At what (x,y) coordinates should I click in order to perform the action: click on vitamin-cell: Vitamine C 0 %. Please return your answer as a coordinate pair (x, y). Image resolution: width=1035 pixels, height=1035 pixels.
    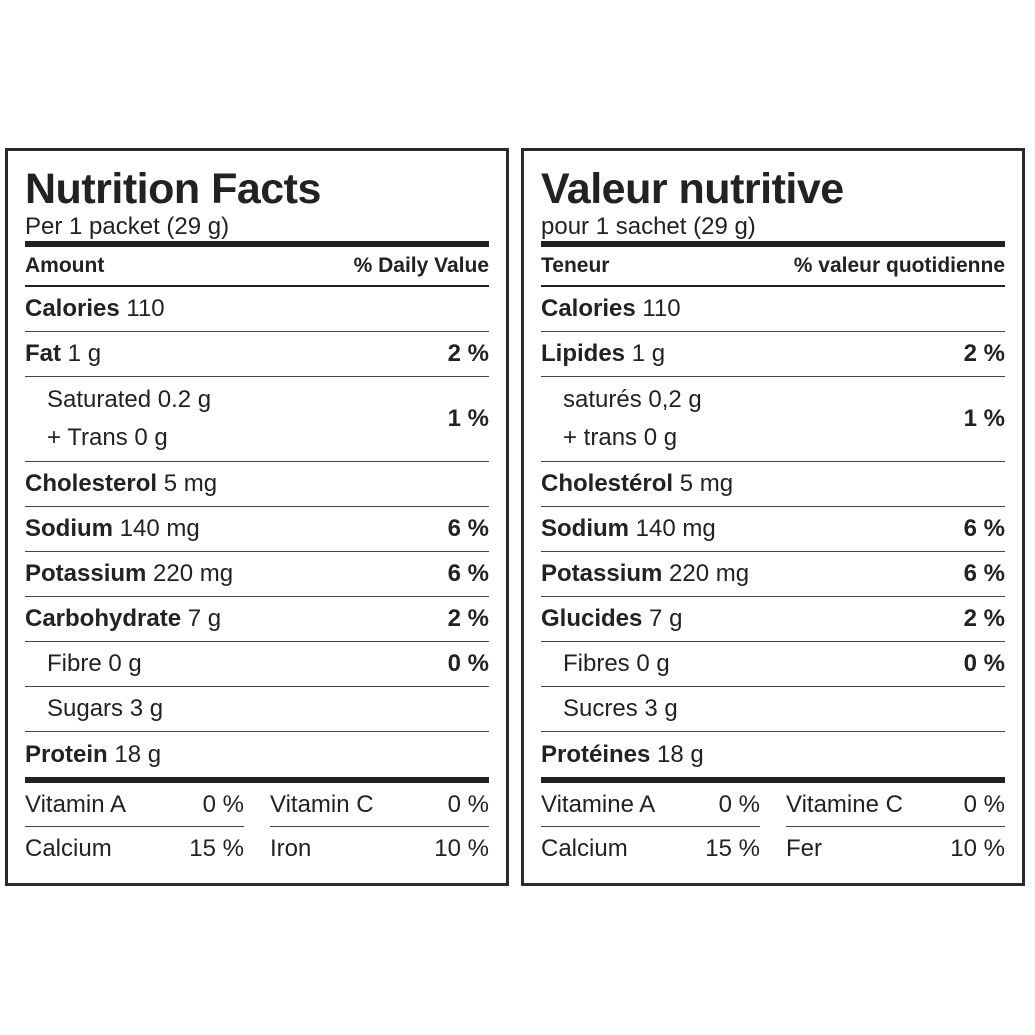
    Looking at the image, I should click on (895, 805).